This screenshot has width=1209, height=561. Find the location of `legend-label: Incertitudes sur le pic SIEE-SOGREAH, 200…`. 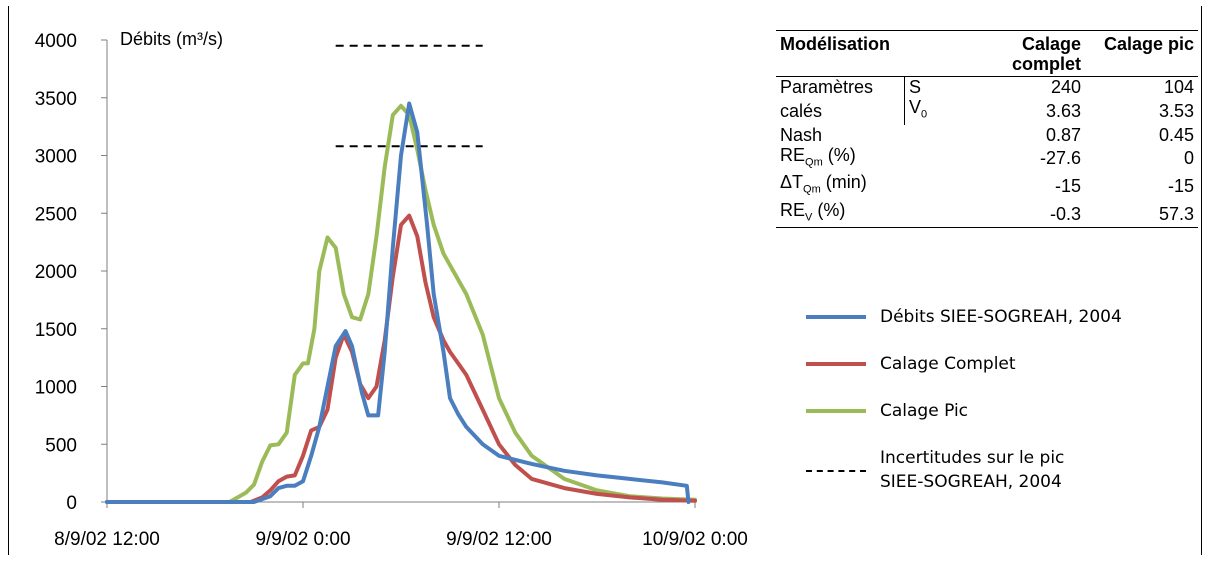

legend-label: Incertitudes sur le pic SIEE-SOGREAH, 200… is located at coordinates (972, 470).